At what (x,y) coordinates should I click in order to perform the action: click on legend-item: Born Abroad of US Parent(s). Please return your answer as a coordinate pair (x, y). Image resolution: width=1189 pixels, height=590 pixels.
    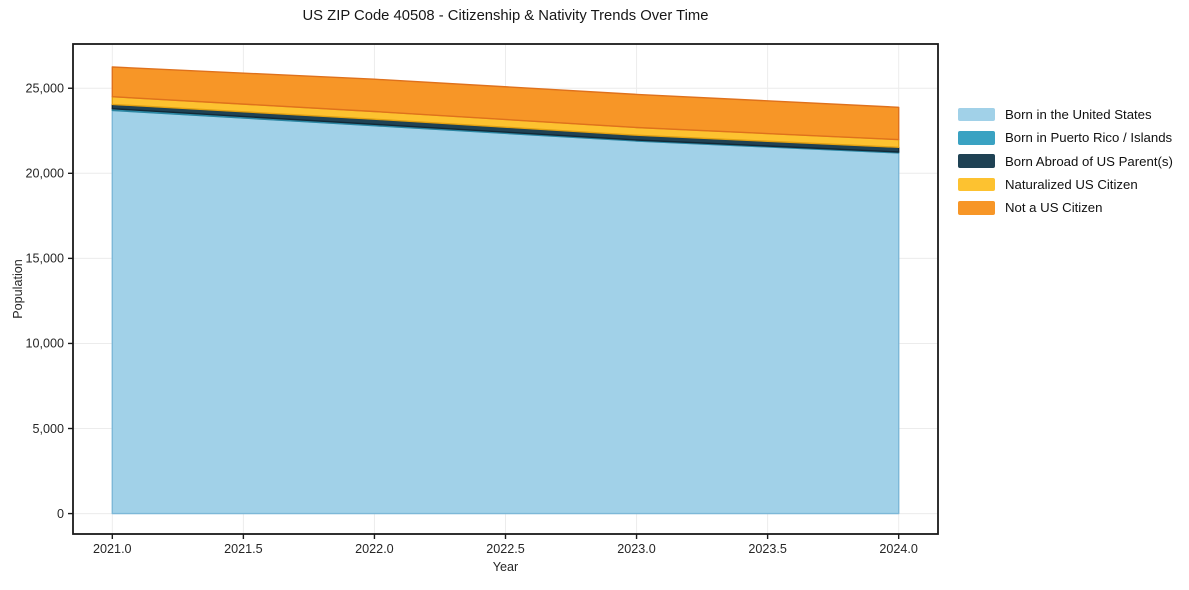
    Looking at the image, I should click on (1065, 161).